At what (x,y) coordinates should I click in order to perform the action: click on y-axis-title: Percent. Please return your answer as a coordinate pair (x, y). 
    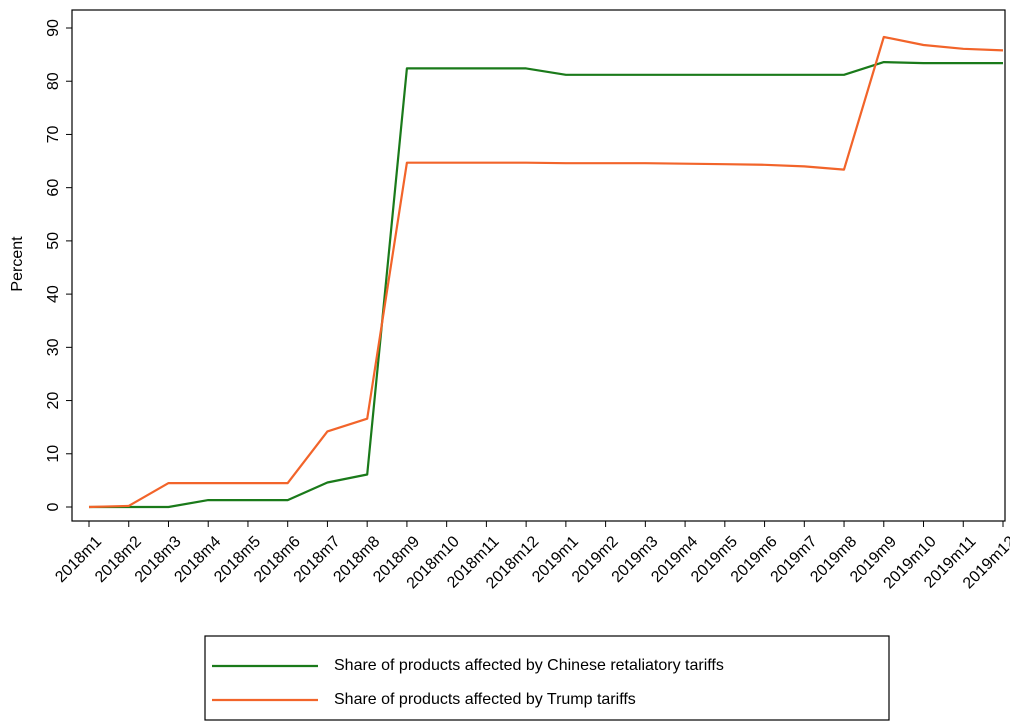
    Looking at the image, I should click on (17, 264).